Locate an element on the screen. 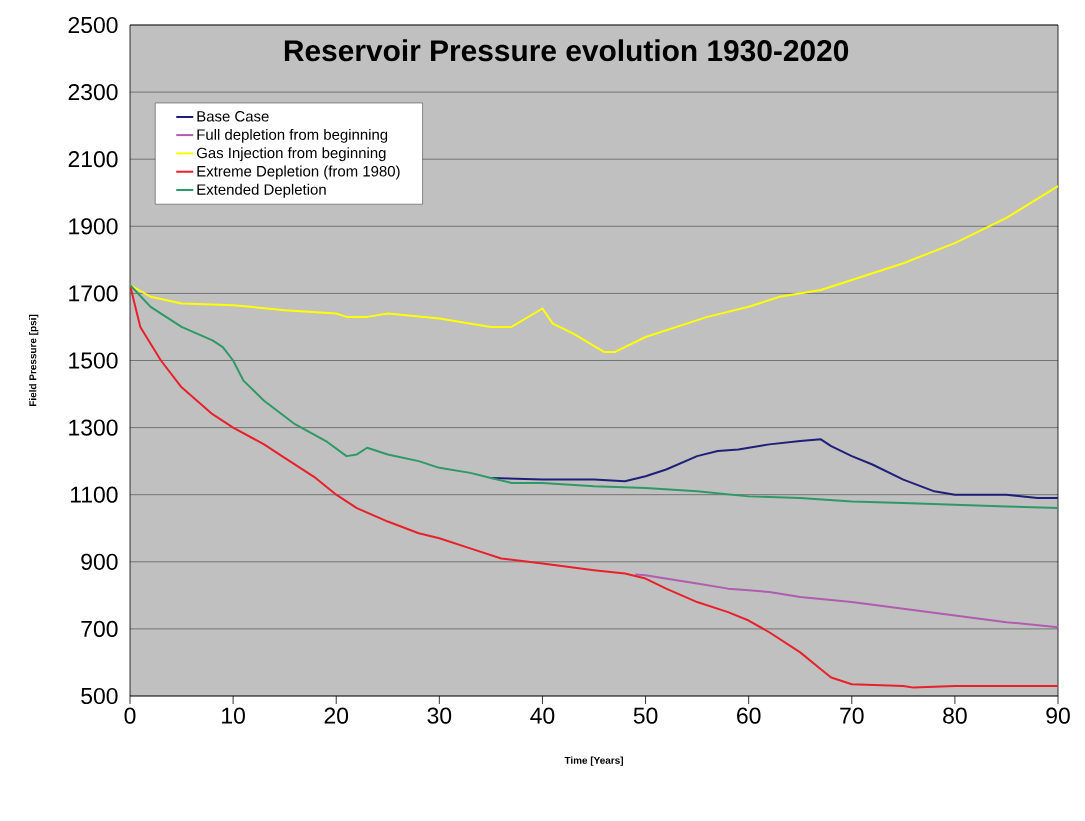 The height and width of the screenshot is (821, 1085). y-tick-label: 1700 is located at coordinates (93, 293).